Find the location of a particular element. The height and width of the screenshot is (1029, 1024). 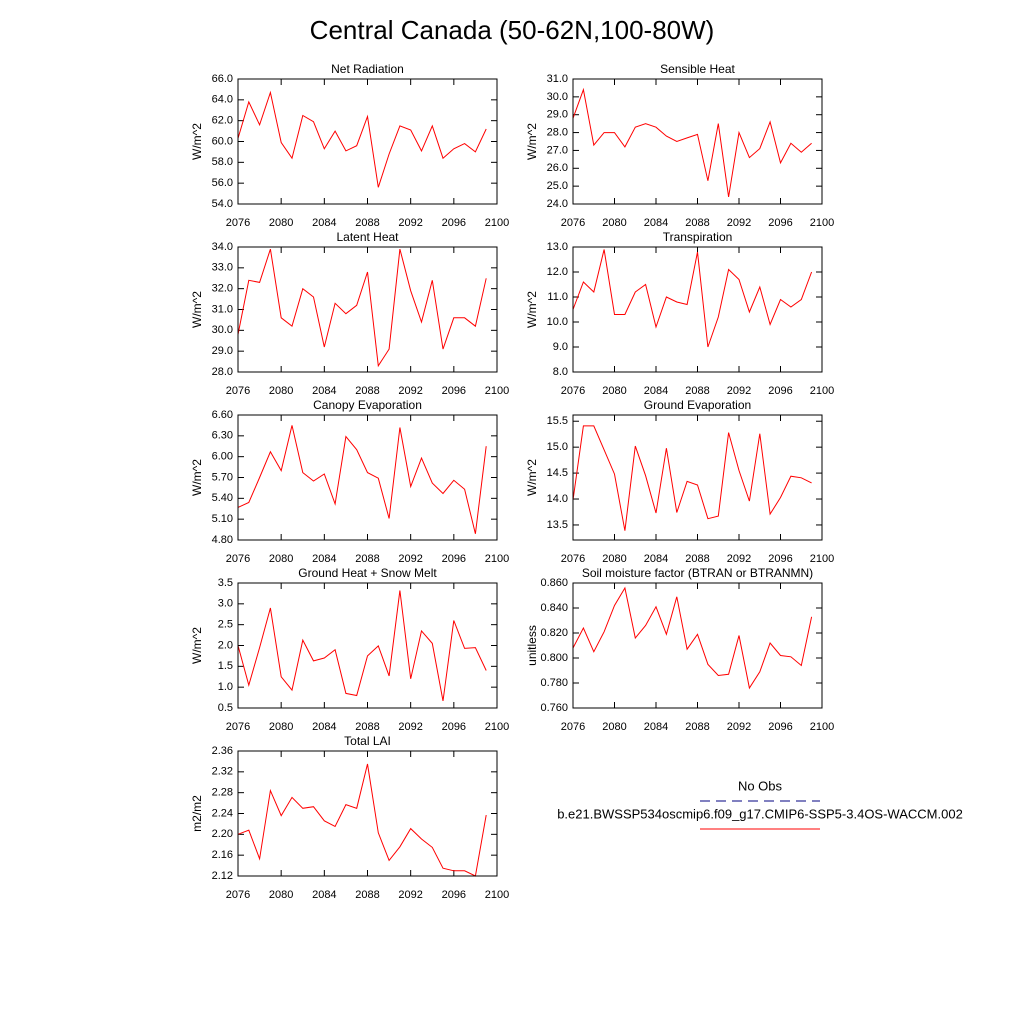

y-tick-label: 34.0 is located at coordinates (222, 247).